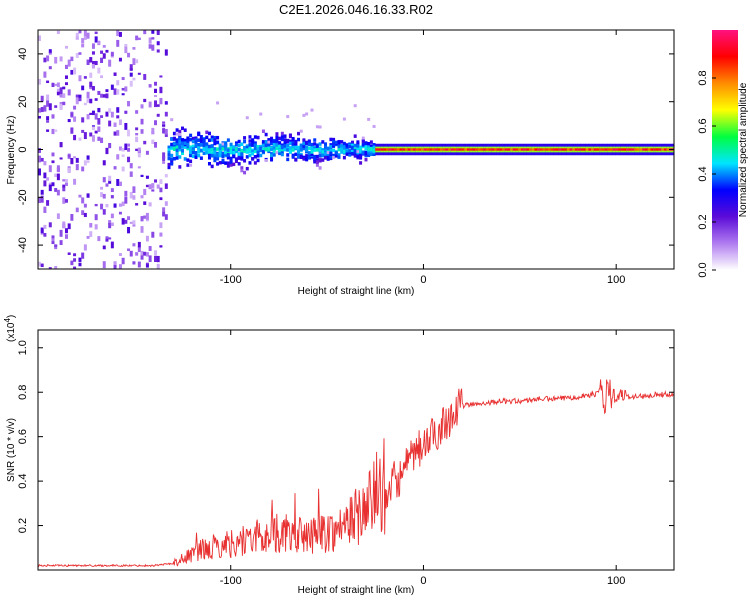 Image resolution: width=750 pixels, height=600 pixels. Describe the element at coordinates (23, 149) in the screenshot. I see `heatmap-y-tick-label: 0` at that location.